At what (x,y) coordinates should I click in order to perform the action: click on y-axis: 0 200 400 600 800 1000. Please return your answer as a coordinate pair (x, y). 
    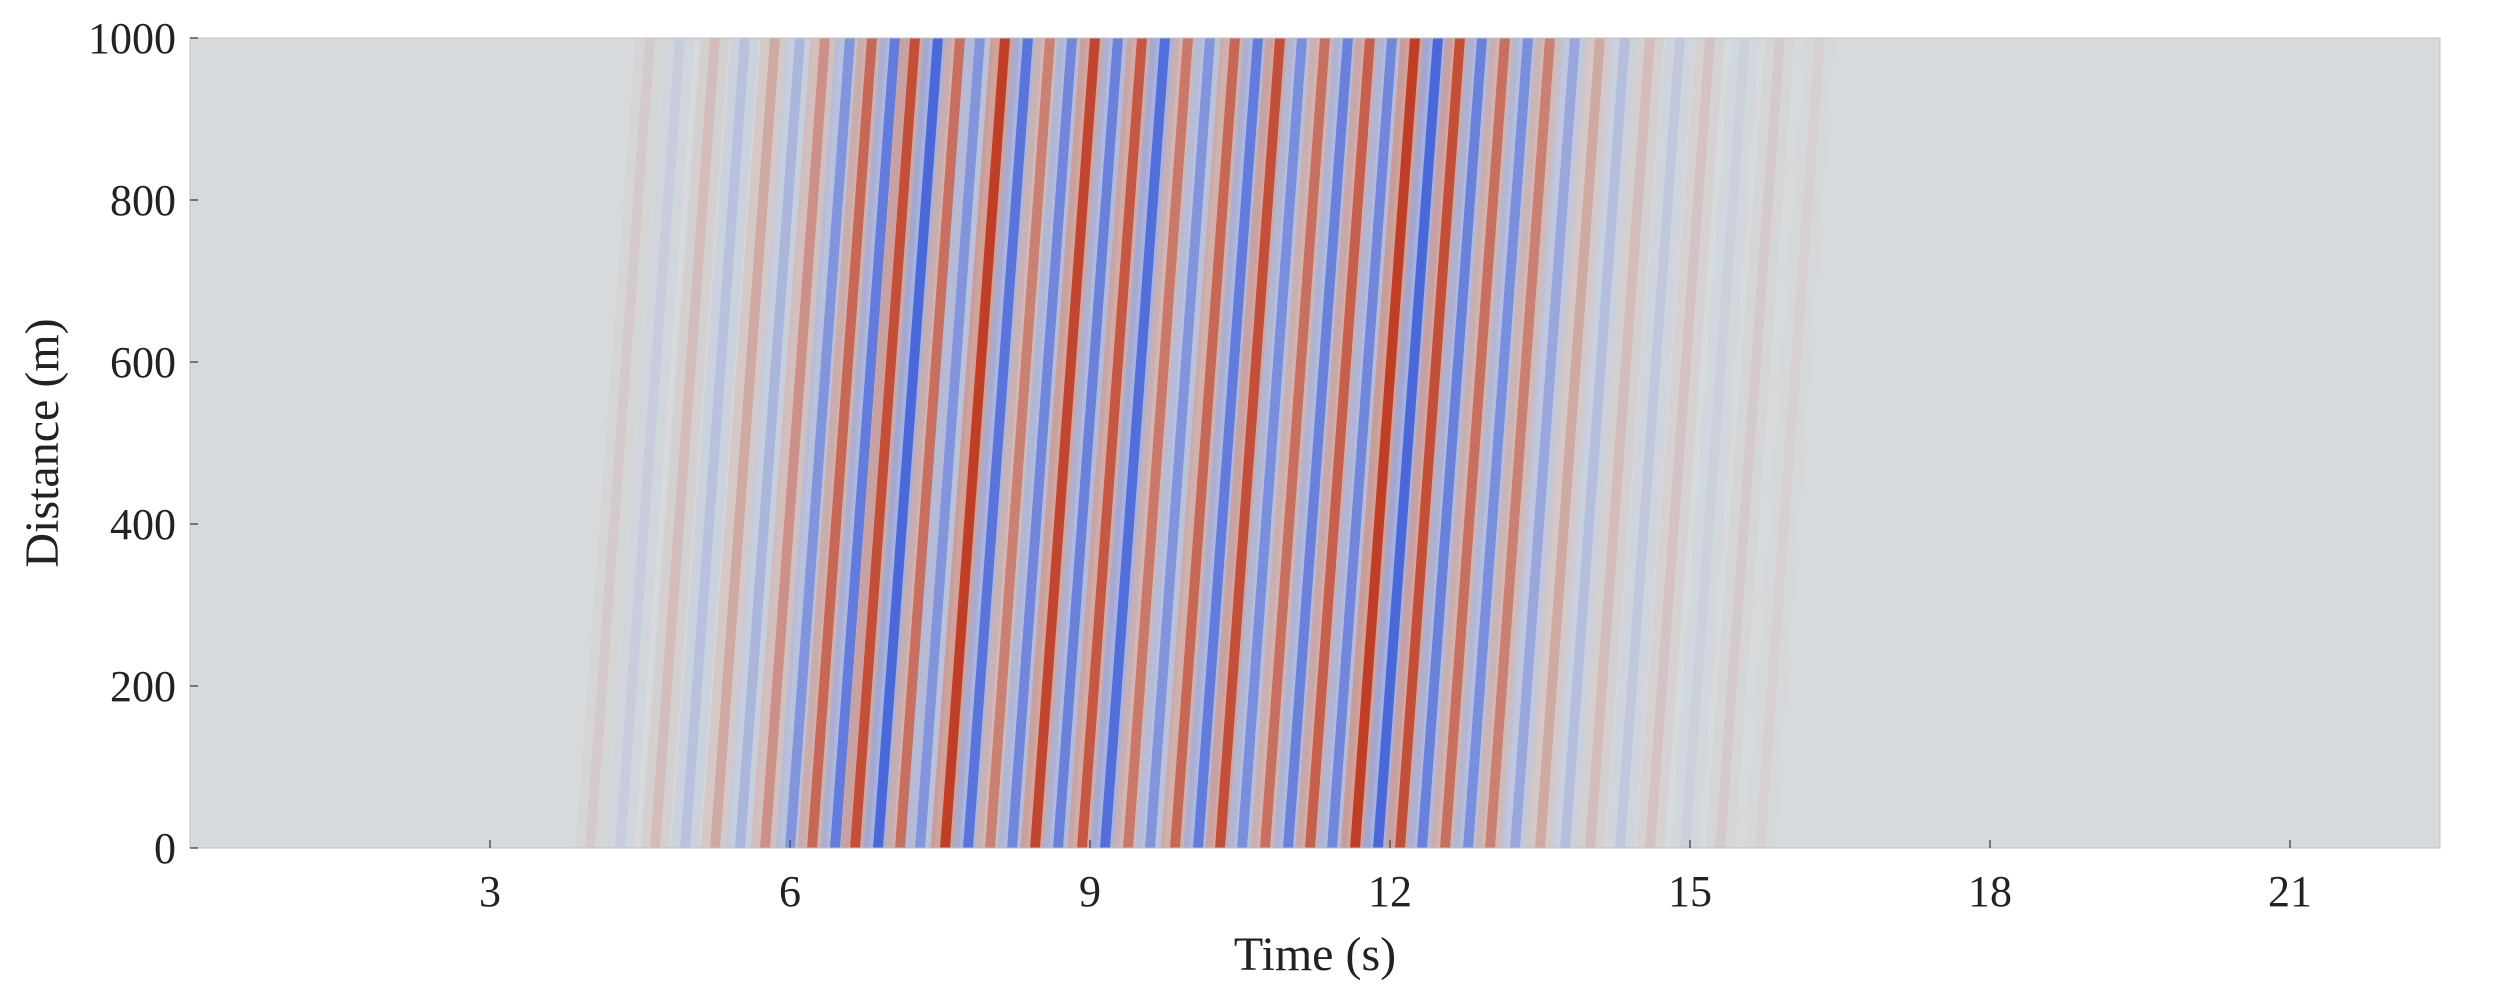
    Looking at the image, I should click on (143, 443).